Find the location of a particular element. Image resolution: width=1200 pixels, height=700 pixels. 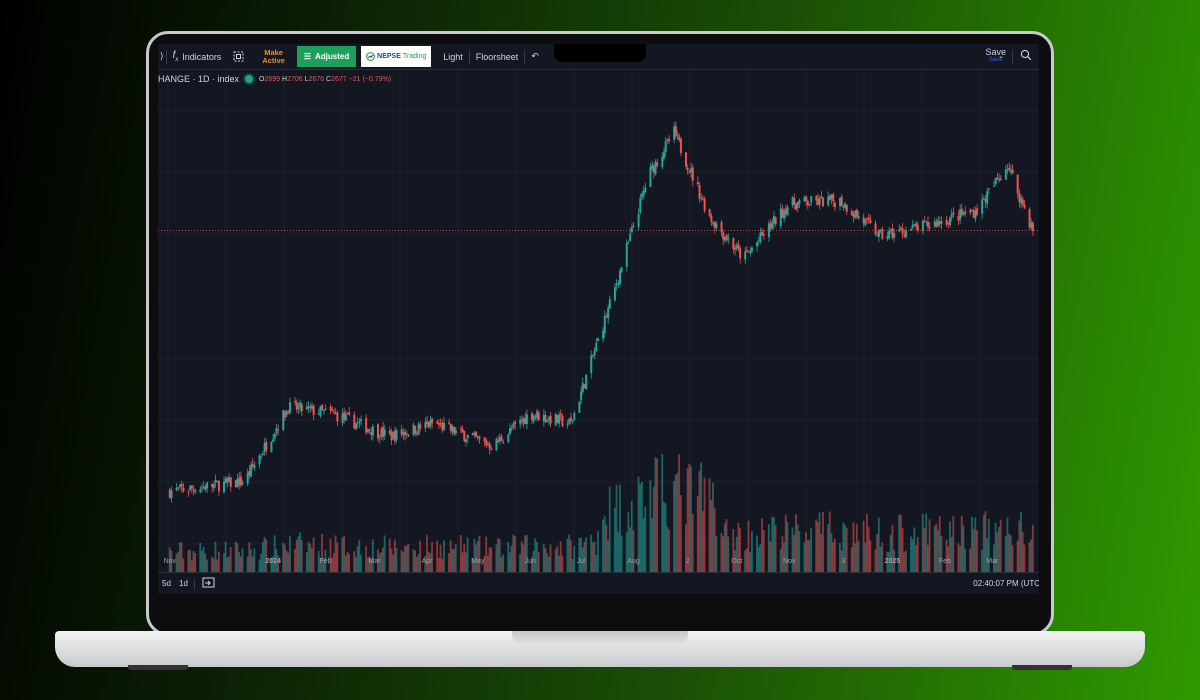

open-value: 2699 is located at coordinates (272, 79).